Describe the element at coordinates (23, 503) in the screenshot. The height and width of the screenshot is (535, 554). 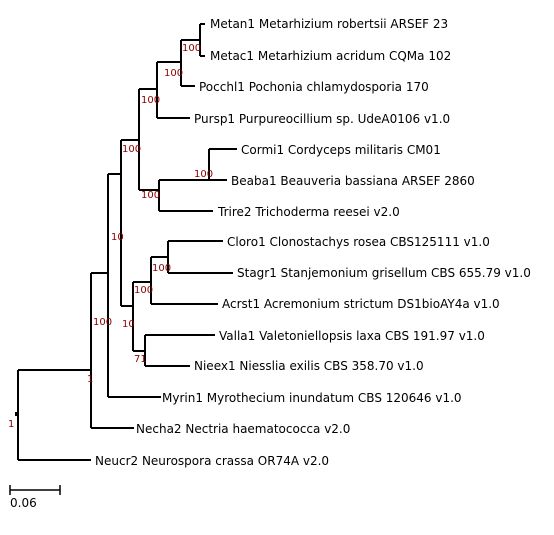
I see `scale-bar-label: 0.06` at that location.